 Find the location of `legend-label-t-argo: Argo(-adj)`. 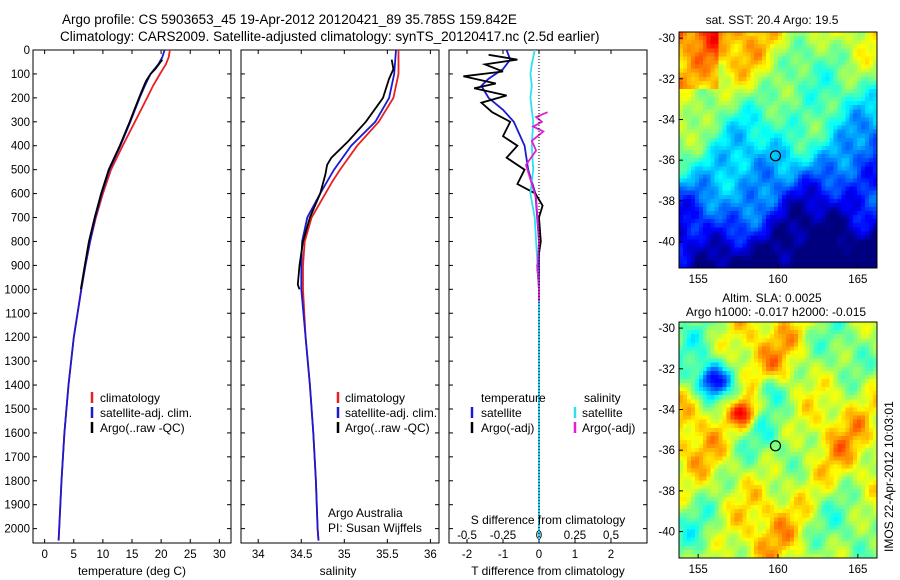

legend-label-t-argo: Argo(-adj) is located at coordinates (507, 428).